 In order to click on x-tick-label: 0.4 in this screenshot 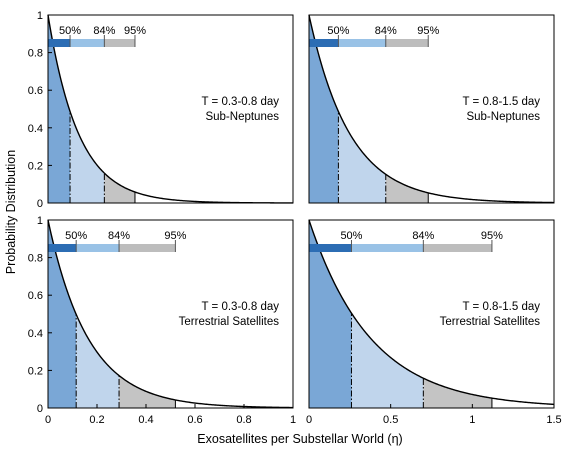, I will do `click(145, 420)`.